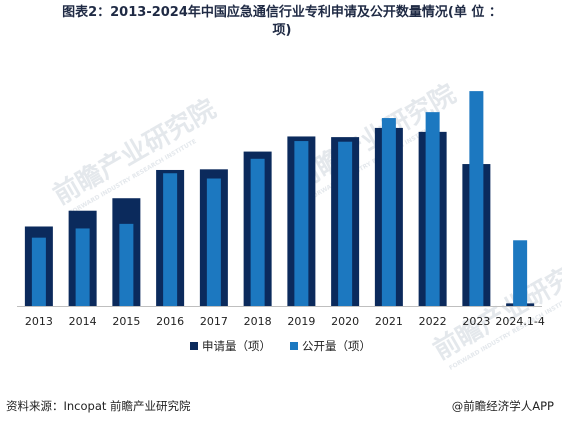 The height and width of the screenshot is (427, 562). What do you see at coordinates (301, 321) in the screenshot?
I see `x-tick-2019: 2019` at bounding box center [301, 321].